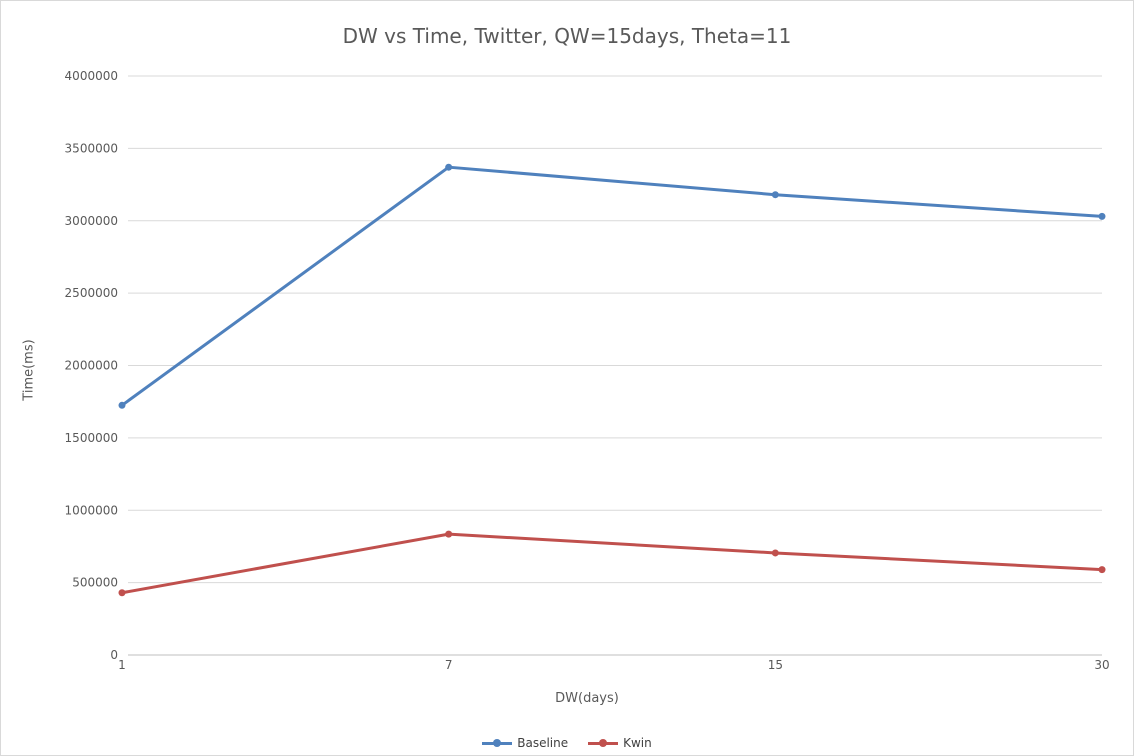  I want to click on legend: Baseline Kwin, so click(567, 743).